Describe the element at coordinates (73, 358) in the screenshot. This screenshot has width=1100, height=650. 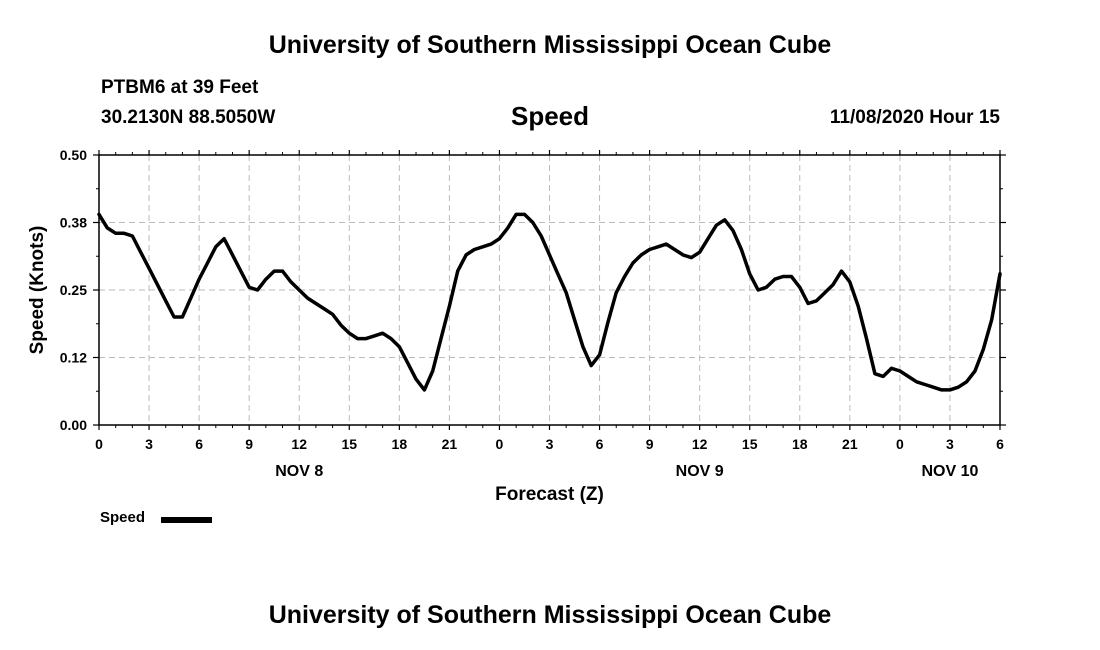
I see `y-tick-label: 0.12` at that location.